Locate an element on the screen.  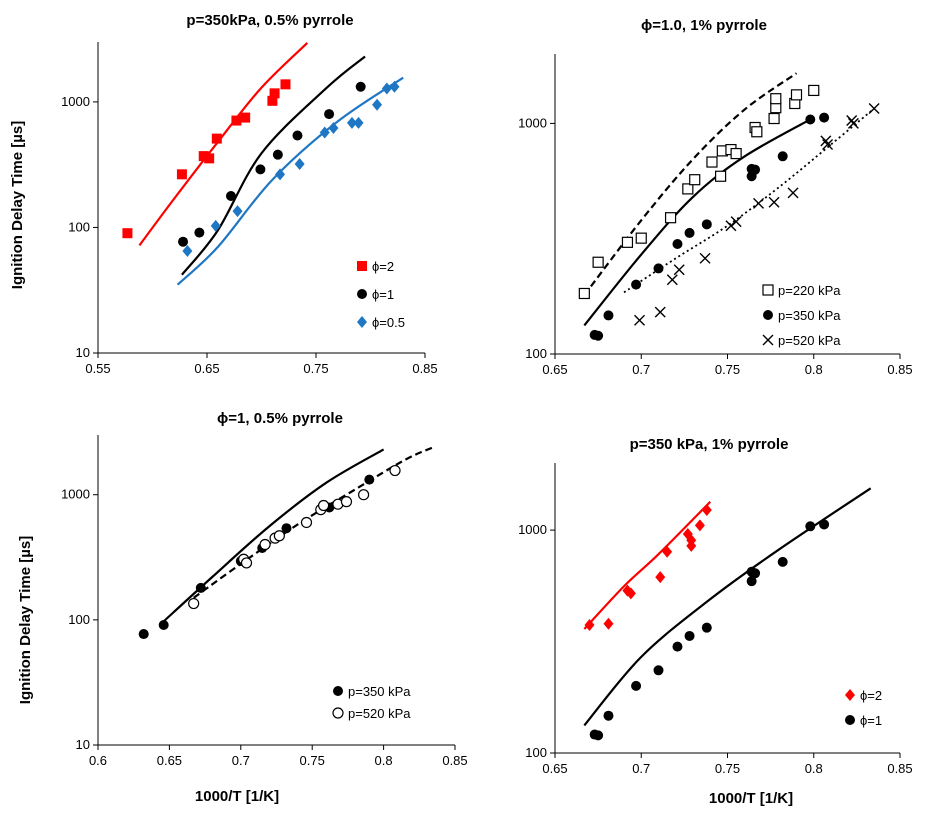
y-tick-label: 10 is located at coordinates (83, 352).